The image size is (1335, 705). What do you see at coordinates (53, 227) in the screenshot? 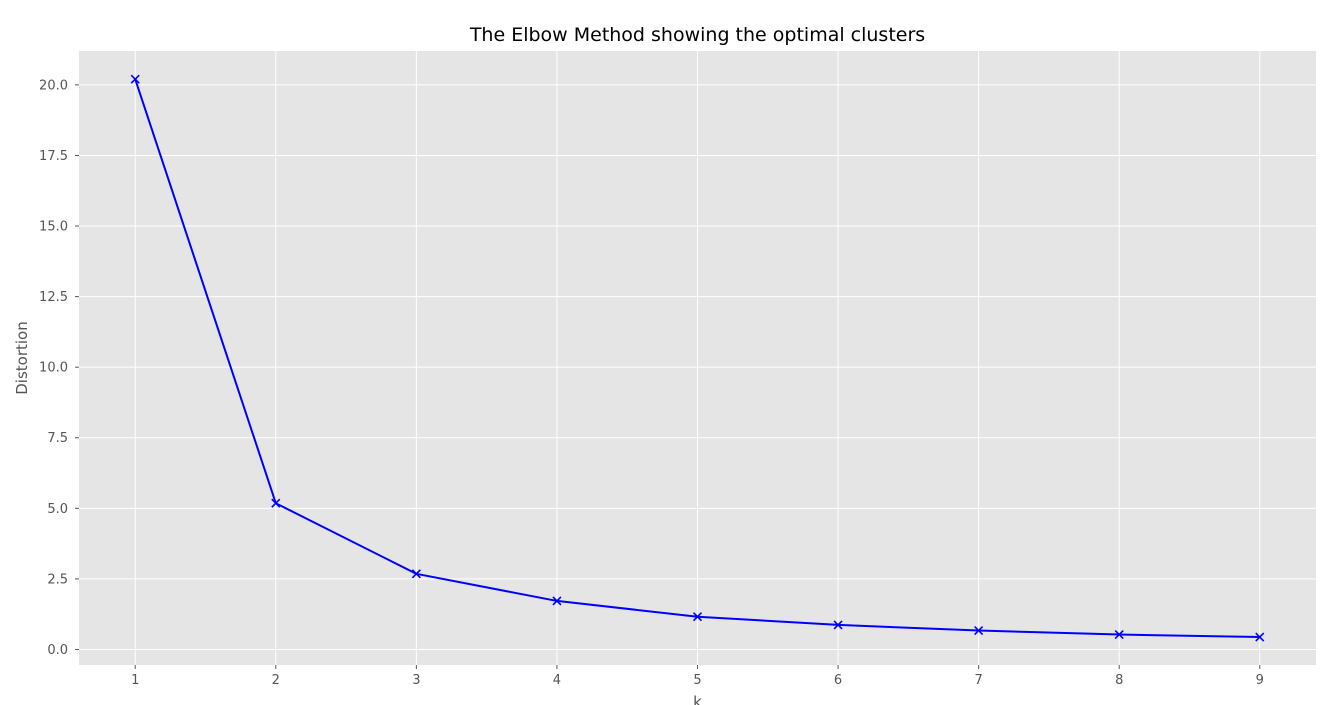
I see `y-tick-label: 15.0` at bounding box center [53, 227].